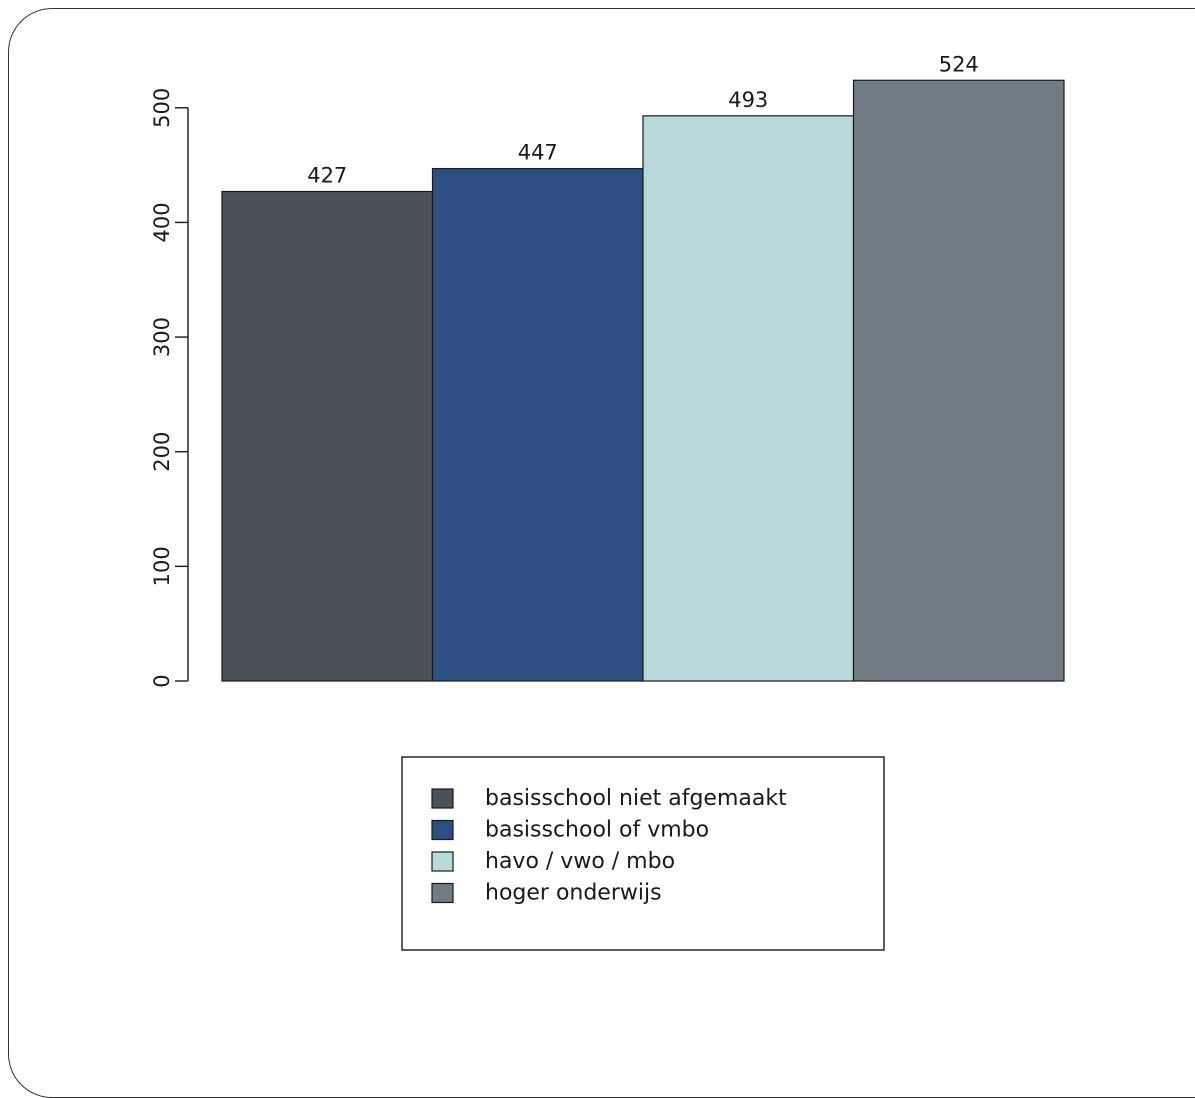 This screenshot has width=1195, height=1098. I want to click on legend-label: havo / vwo / mbo, so click(580, 861).